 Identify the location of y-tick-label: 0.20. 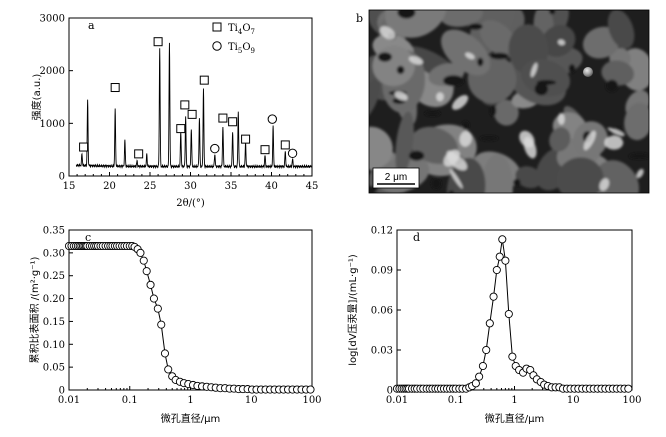
(54, 299).